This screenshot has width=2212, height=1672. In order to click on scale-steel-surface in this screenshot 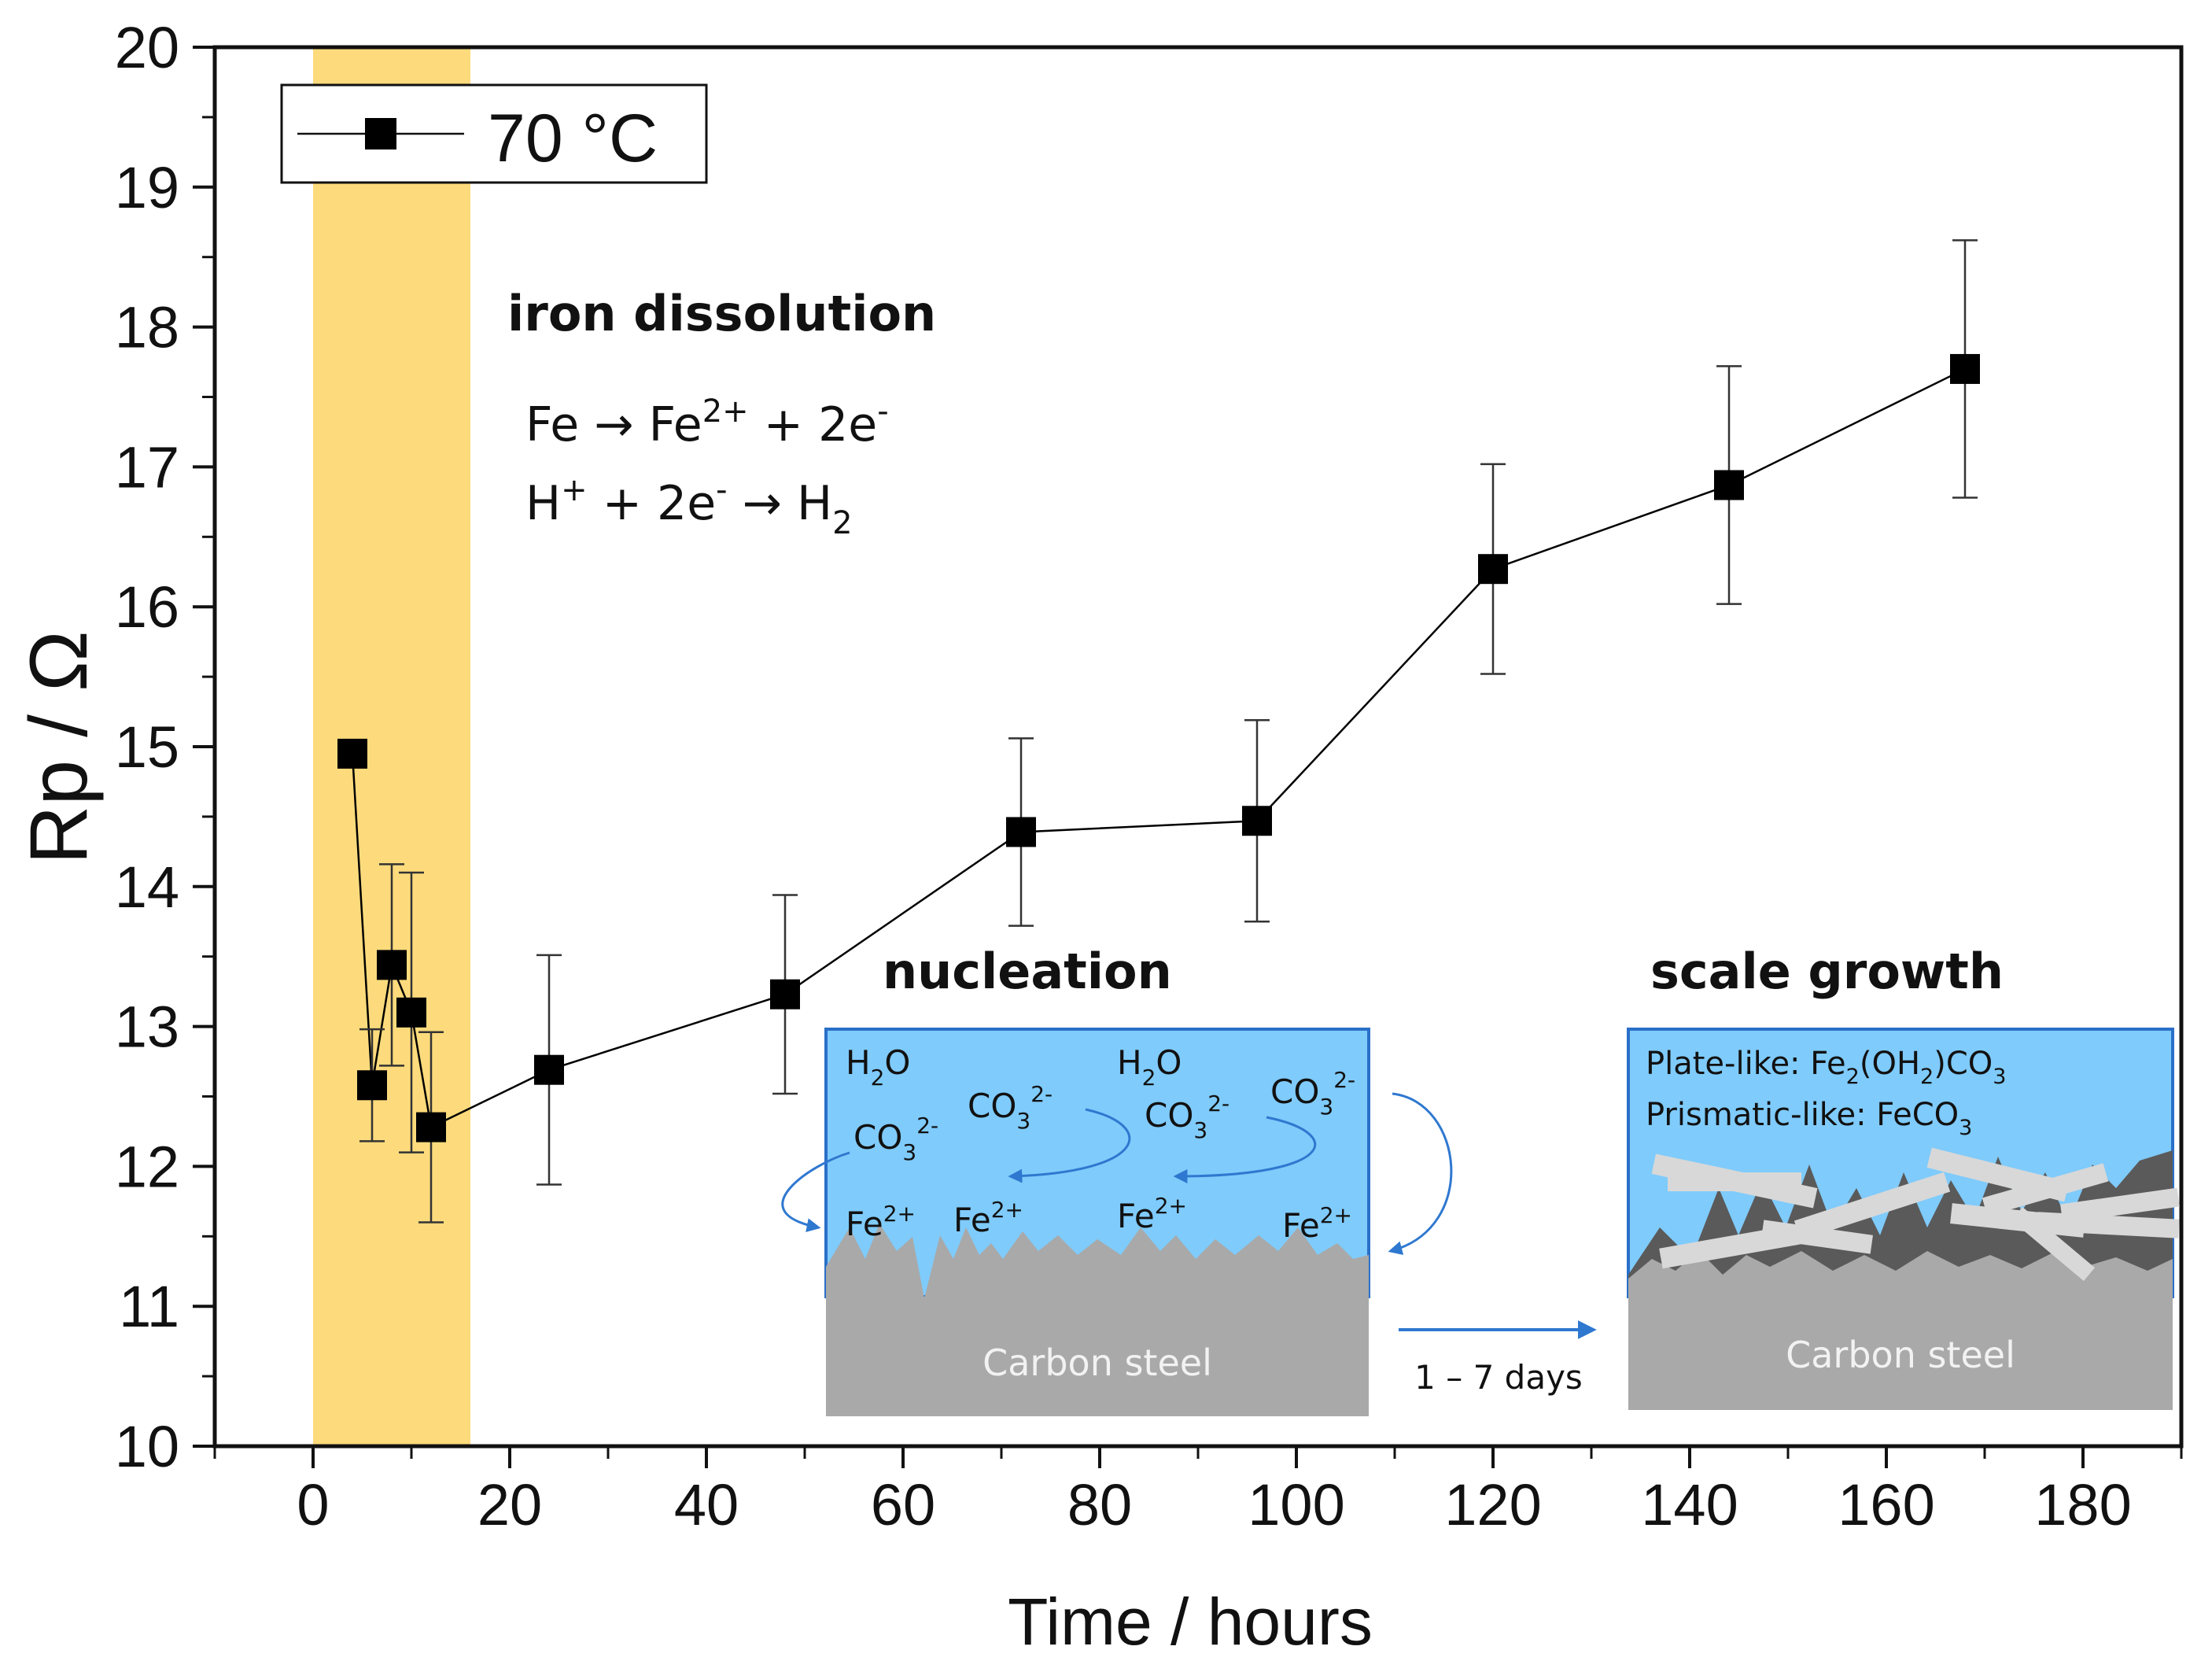, I will do `click(1900, 1274)`.